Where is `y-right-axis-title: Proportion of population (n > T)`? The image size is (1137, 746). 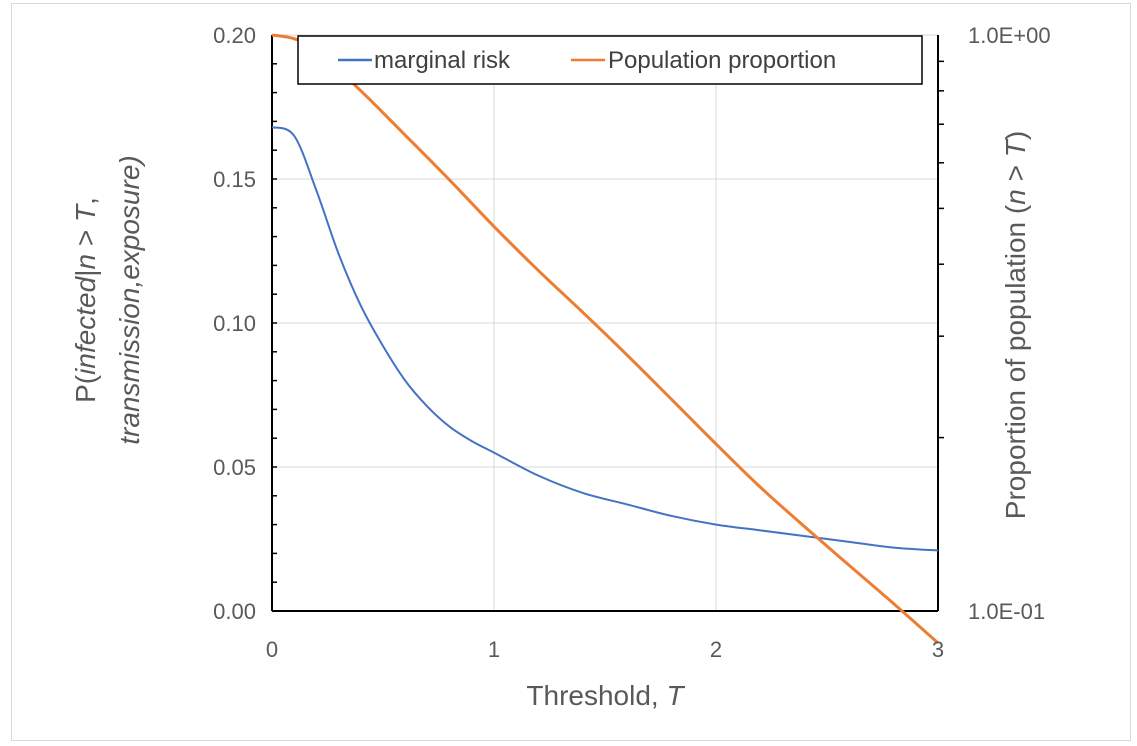 y-right-axis-title: Proportion of population (n > T) is located at coordinates (1015, 325).